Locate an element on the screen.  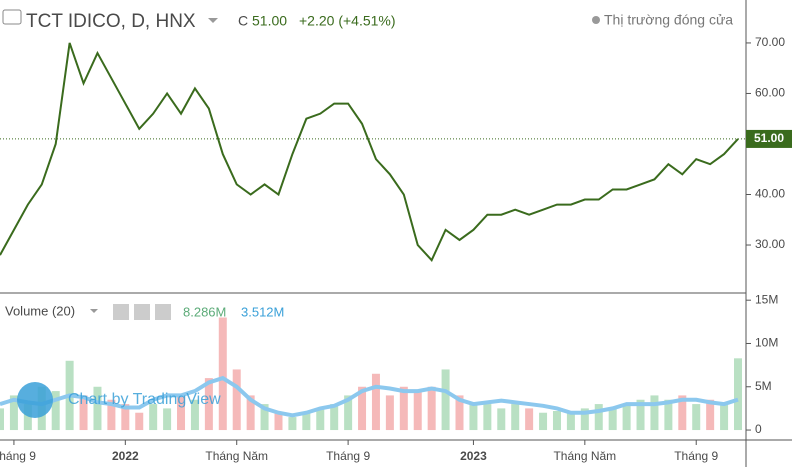
y-tick-label: 70.00 is located at coordinates (770, 42).